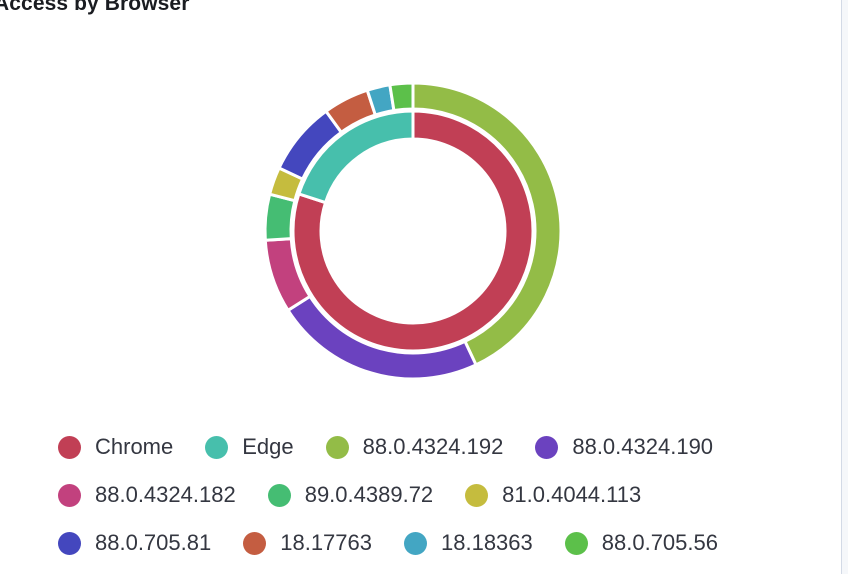 The width and height of the screenshot is (848, 574). What do you see at coordinates (153, 542) in the screenshot?
I see `legend-label: 88.0.705.81` at bounding box center [153, 542].